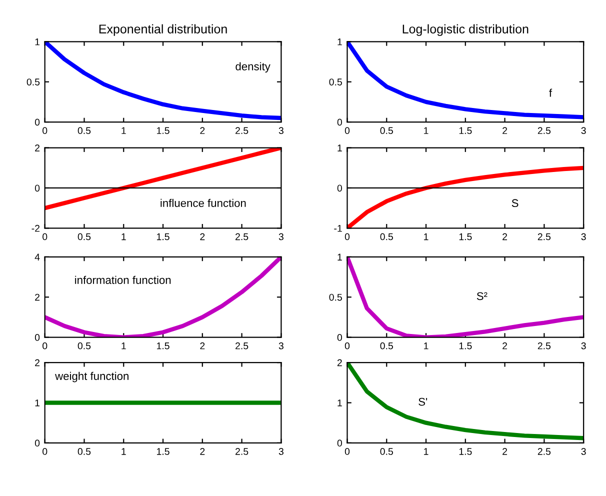 This screenshot has height=496, width=606. I want to click on annotation: density, so click(253, 67).